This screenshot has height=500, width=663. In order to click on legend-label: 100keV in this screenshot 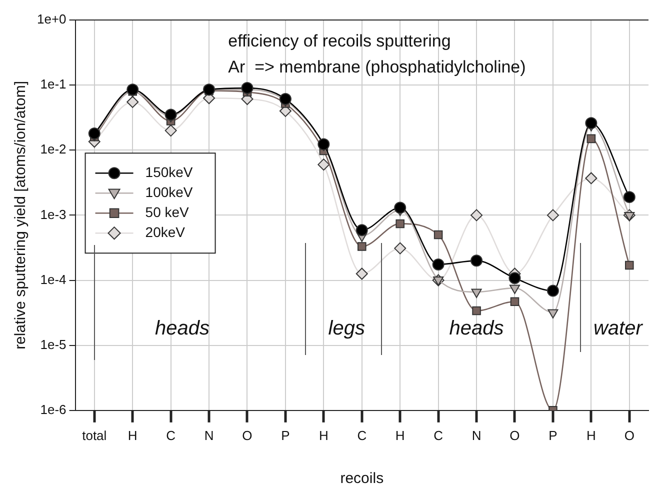, I will do `click(169, 192)`.